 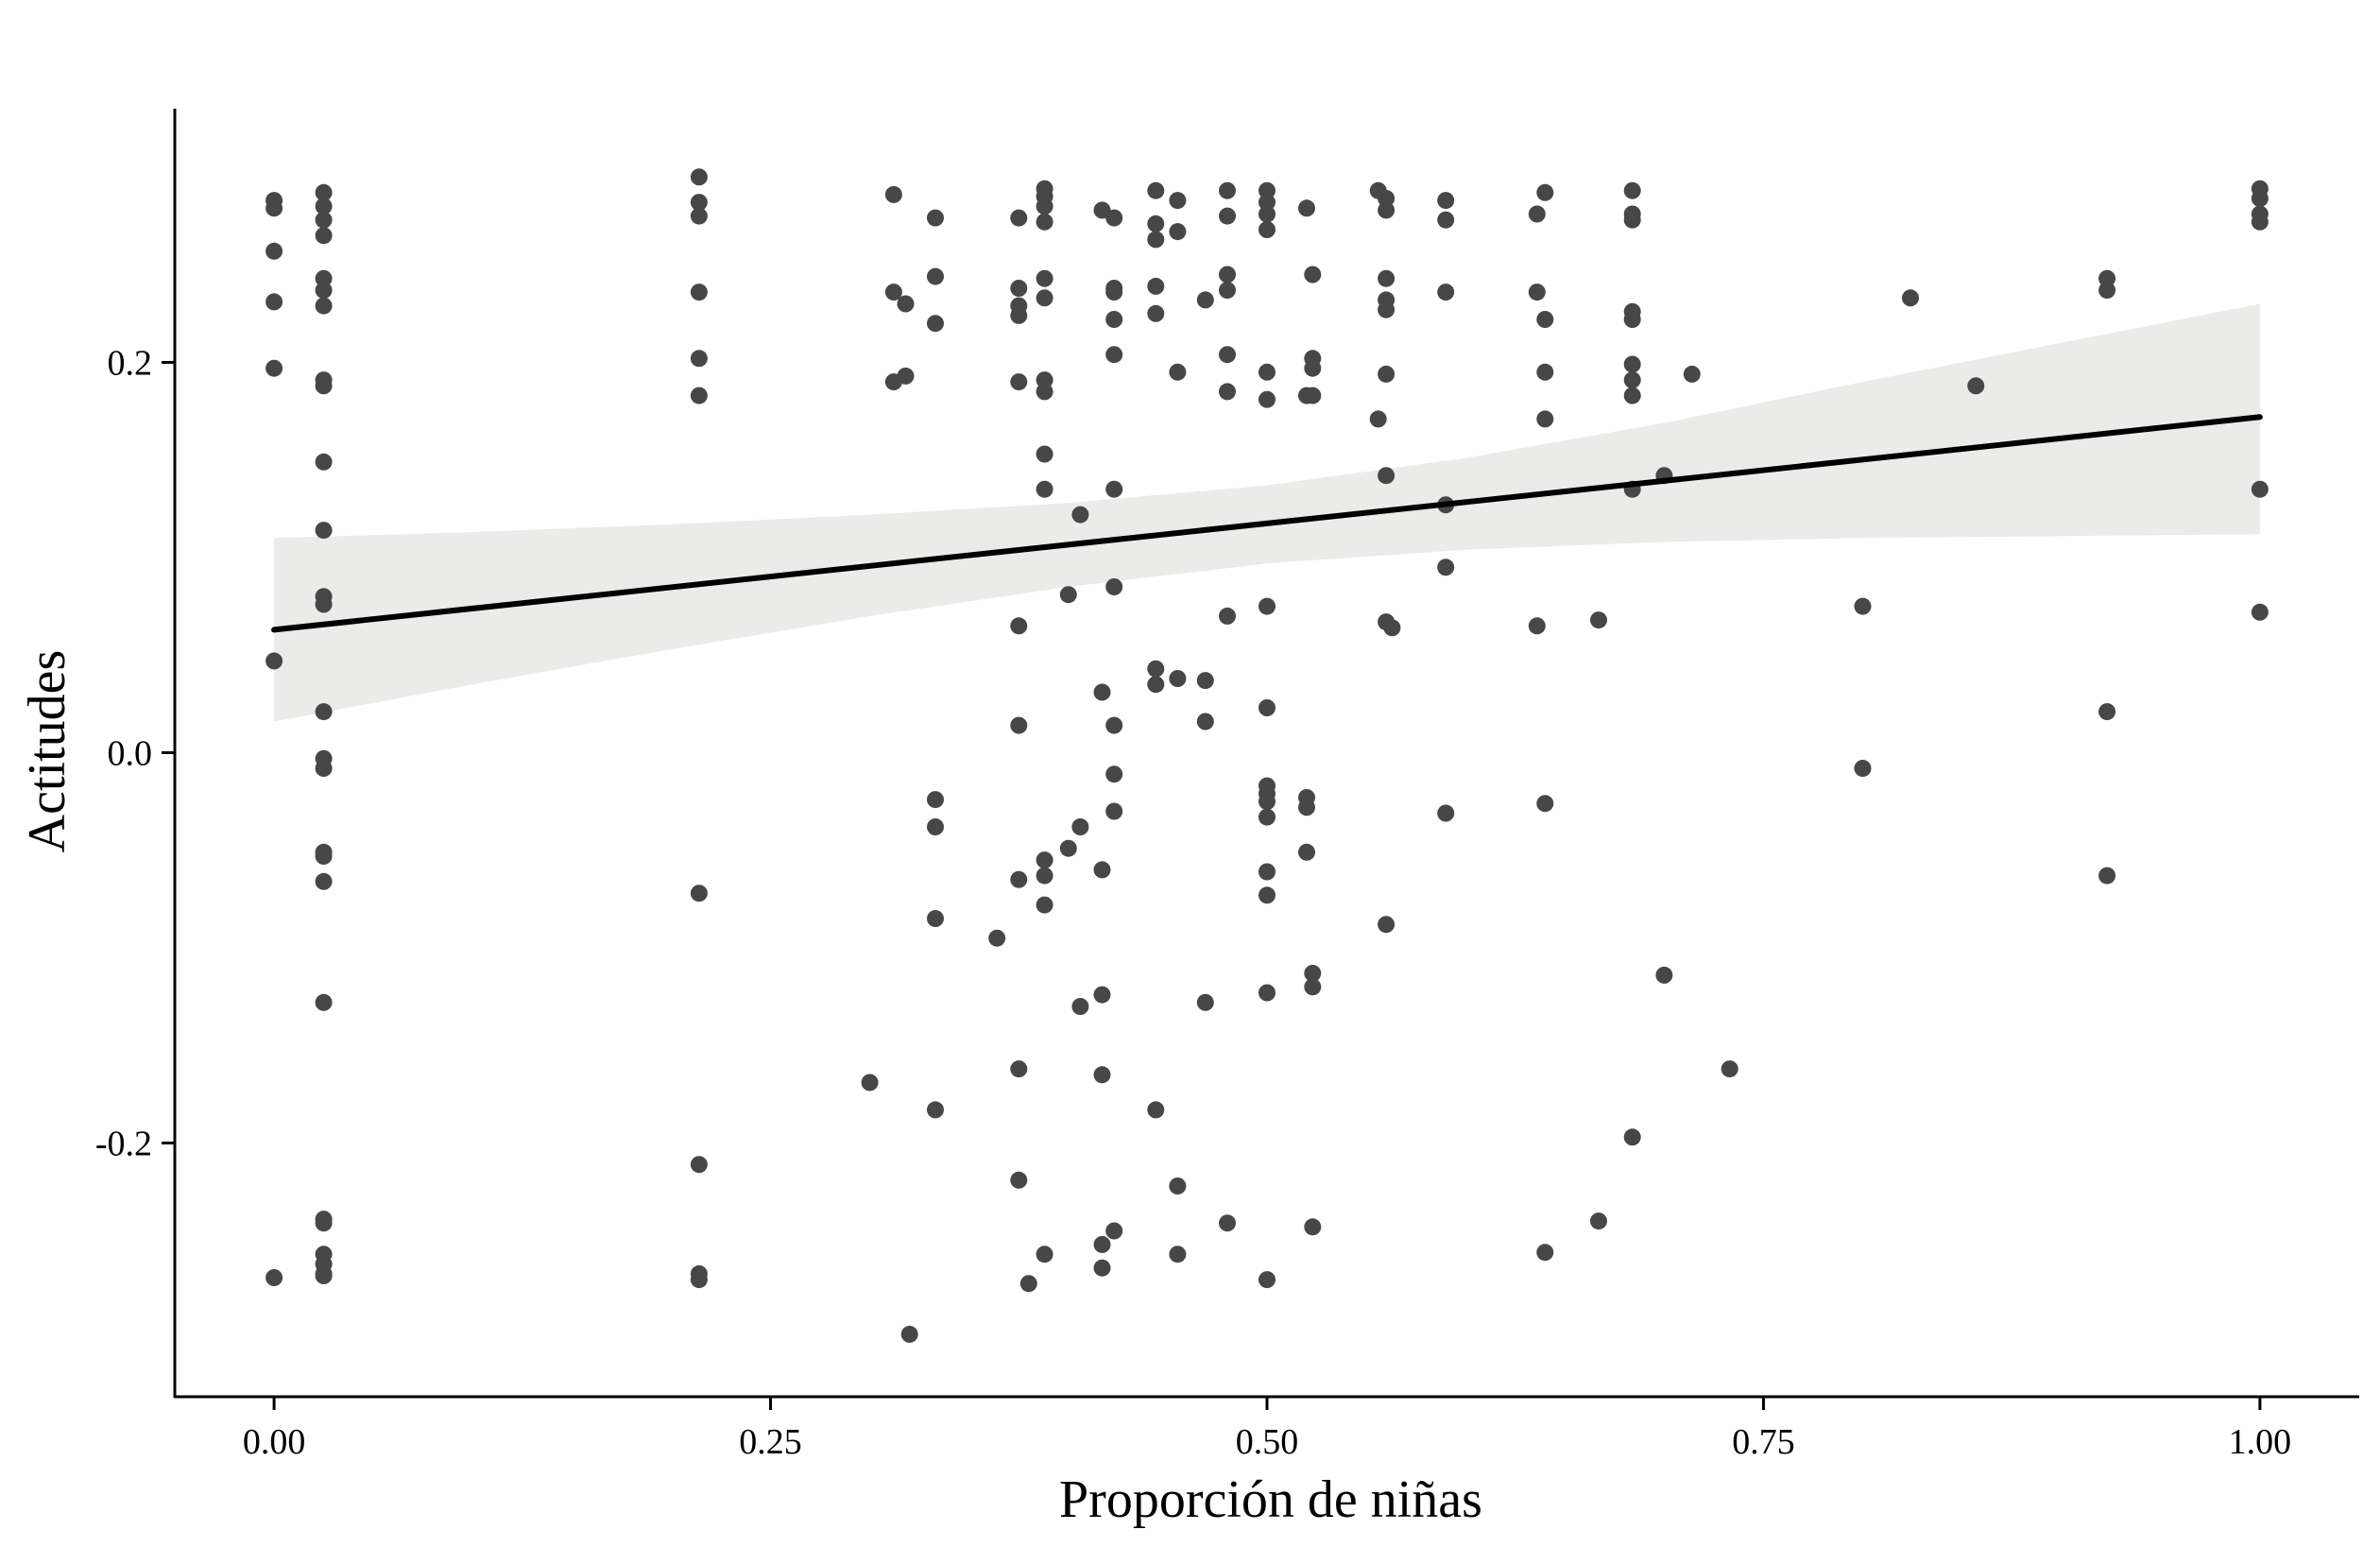 I want to click on y-tick-label: -0.2, so click(x=124, y=1144).